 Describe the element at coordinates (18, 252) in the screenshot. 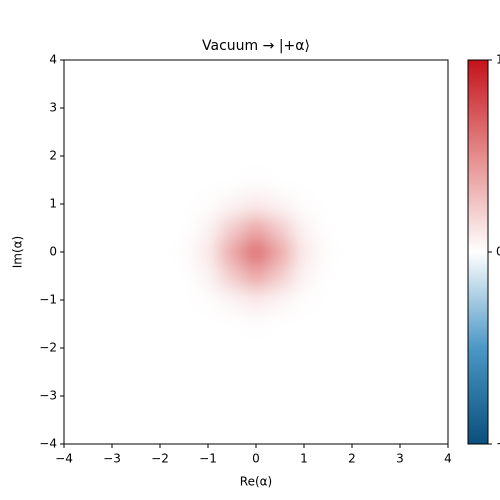

I see `y-axis-label: Im(α)` at that location.